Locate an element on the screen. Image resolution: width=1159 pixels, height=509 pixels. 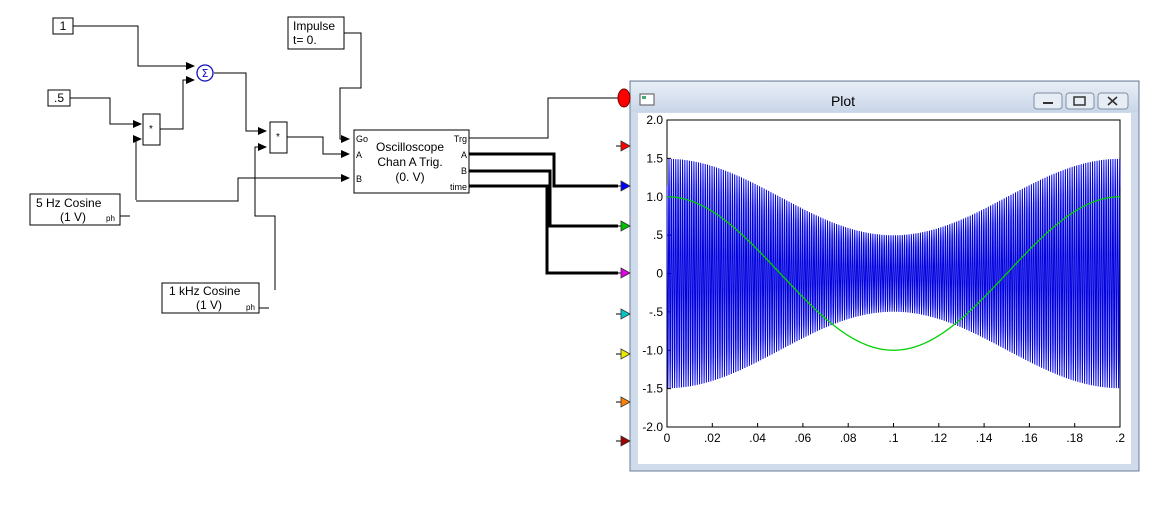
y-tick-label: 2.0 is located at coordinates (654, 120).